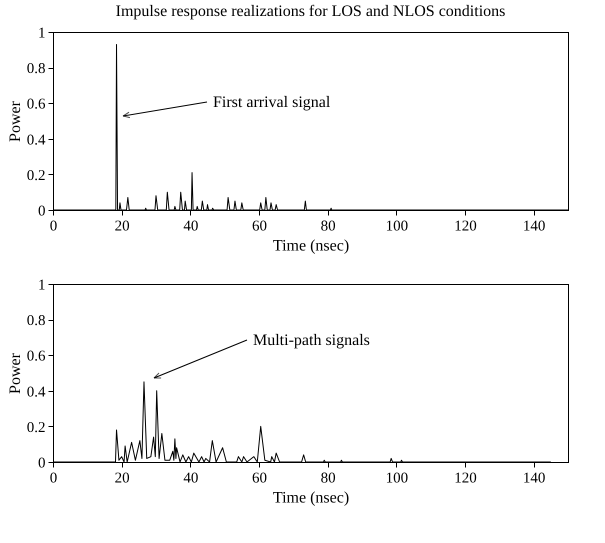 Image resolution: width=605 pixels, height=543 pixels. Describe the element at coordinates (311, 340) in the screenshot. I see `annotation: Multi-path signals` at that location.